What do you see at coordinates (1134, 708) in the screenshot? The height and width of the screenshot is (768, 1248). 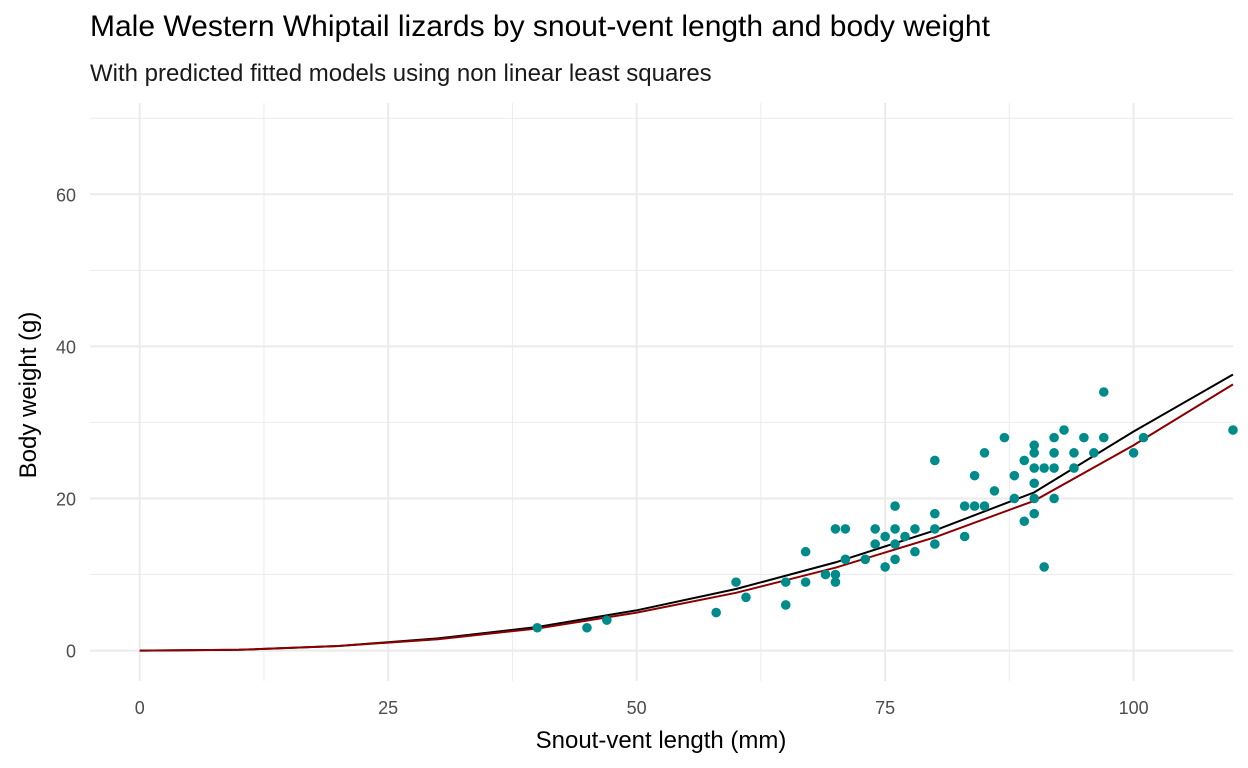 I see `x-tick-label: 100` at bounding box center [1134, 708].